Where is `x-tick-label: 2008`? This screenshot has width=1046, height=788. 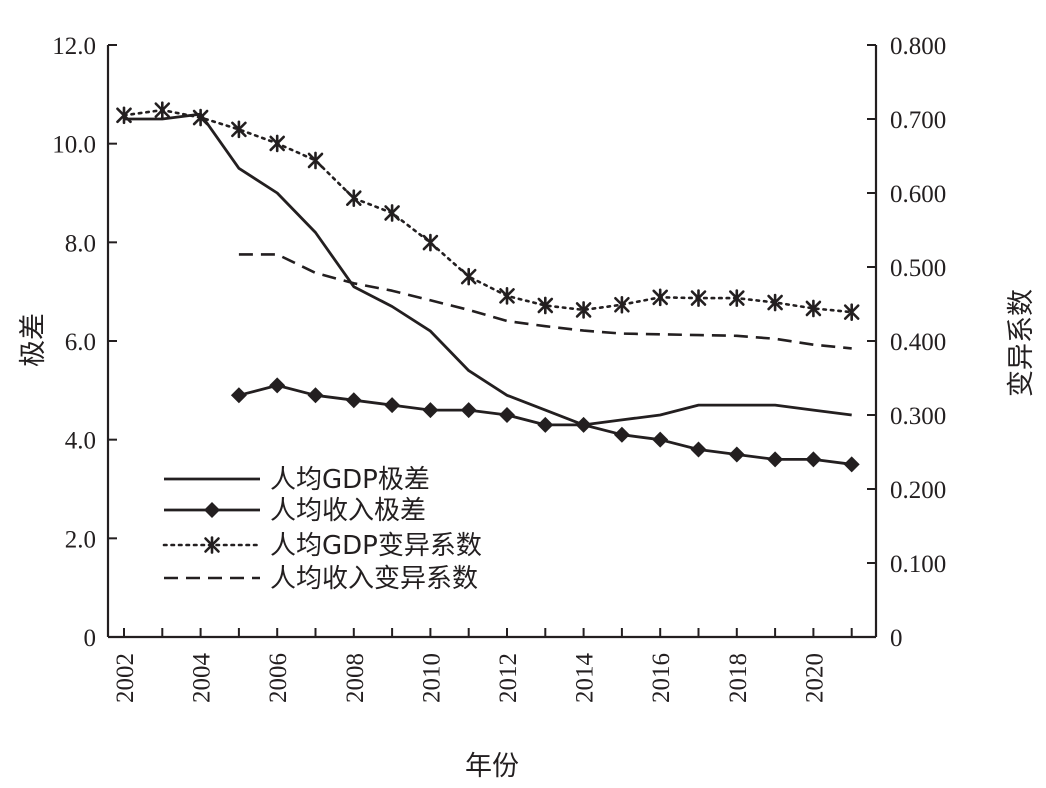
x-tick-label: 2008 is located at coordinates (355, 678).